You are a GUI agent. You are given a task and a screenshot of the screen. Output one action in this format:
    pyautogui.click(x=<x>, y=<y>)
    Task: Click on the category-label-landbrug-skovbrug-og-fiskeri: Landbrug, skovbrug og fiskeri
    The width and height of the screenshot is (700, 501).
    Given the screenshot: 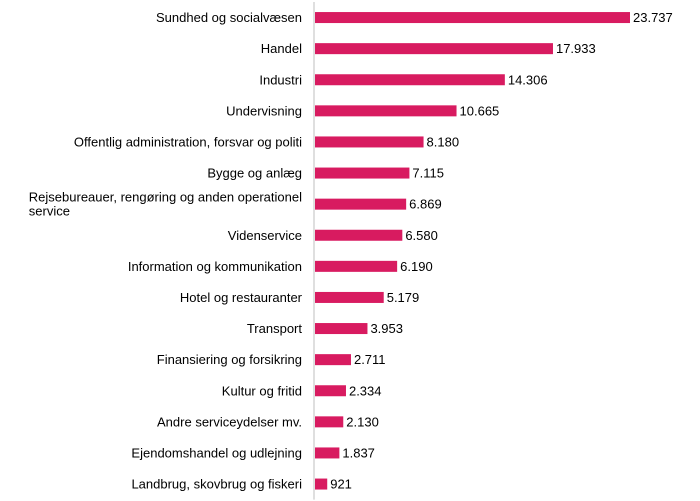 What is the action you would take?
    pyautogui.click(x=216, y=484)
    